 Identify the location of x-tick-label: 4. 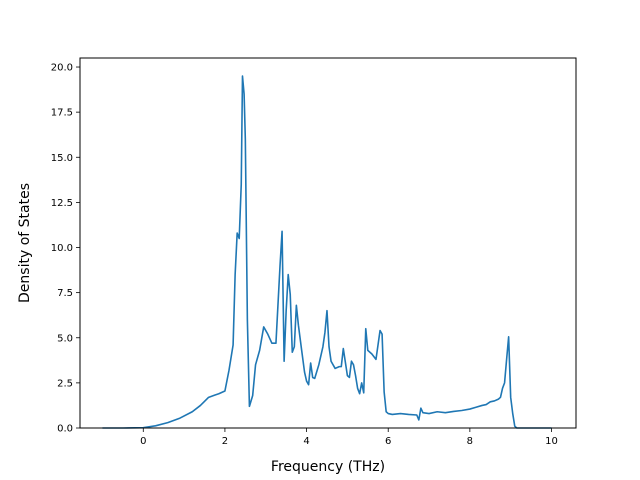
(306, 441).